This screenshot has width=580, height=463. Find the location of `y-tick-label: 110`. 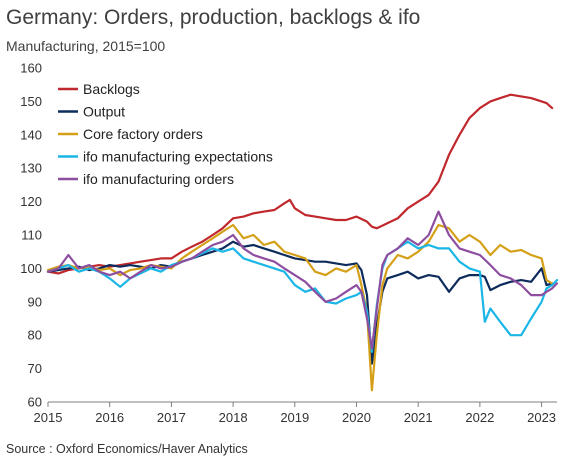

y-tick-label: 110 is located at coordinates (31, 235).